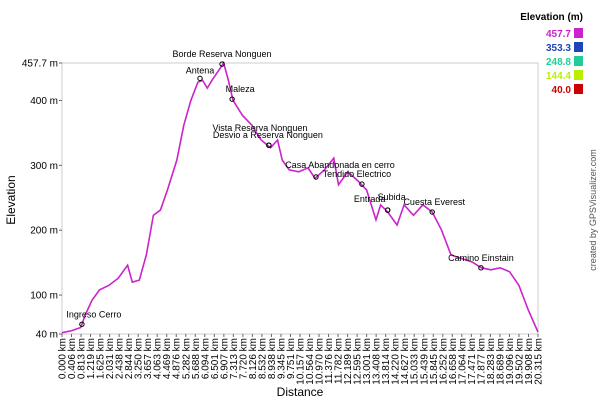 The image size is (600, 400). Describe the element at coordinates (234, 358) in the screenshot. I see `x-tick-label: 7.313 km` at that location.